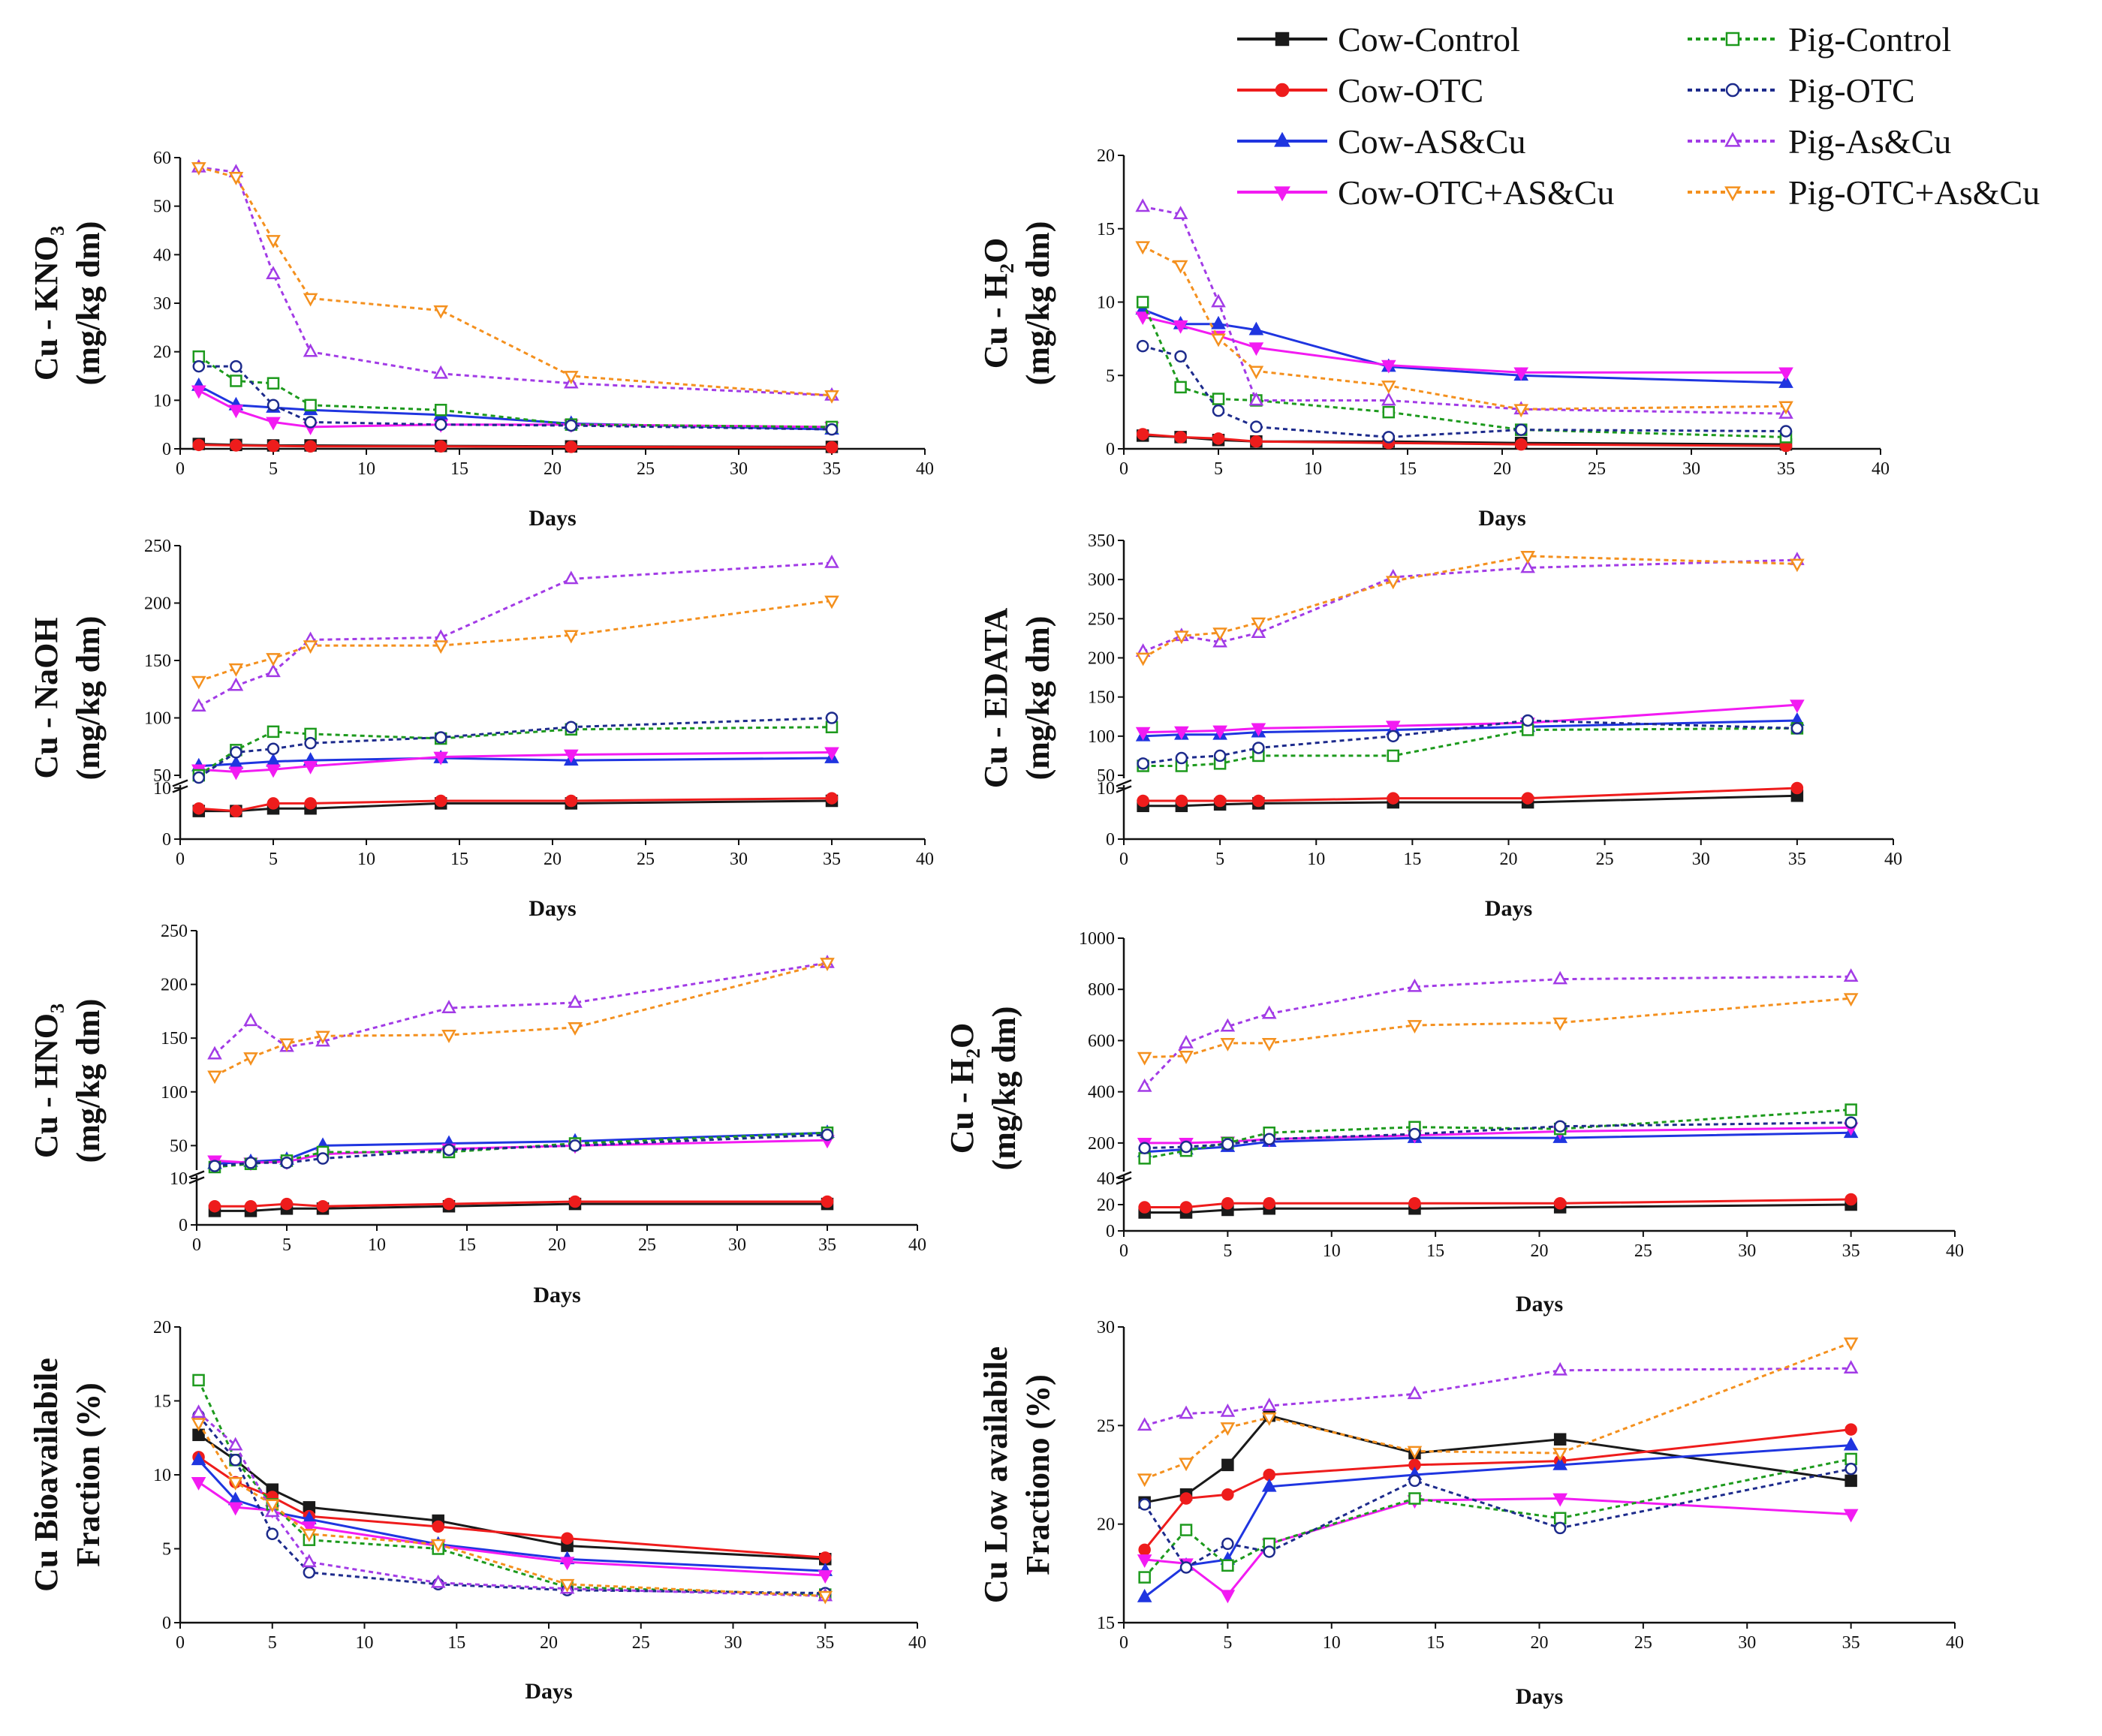 This screenshot has height=1736, width=2102. Describe the element at coordinates (157, 604) in the screenshot. I see `y-tick-label: 200` at that location.